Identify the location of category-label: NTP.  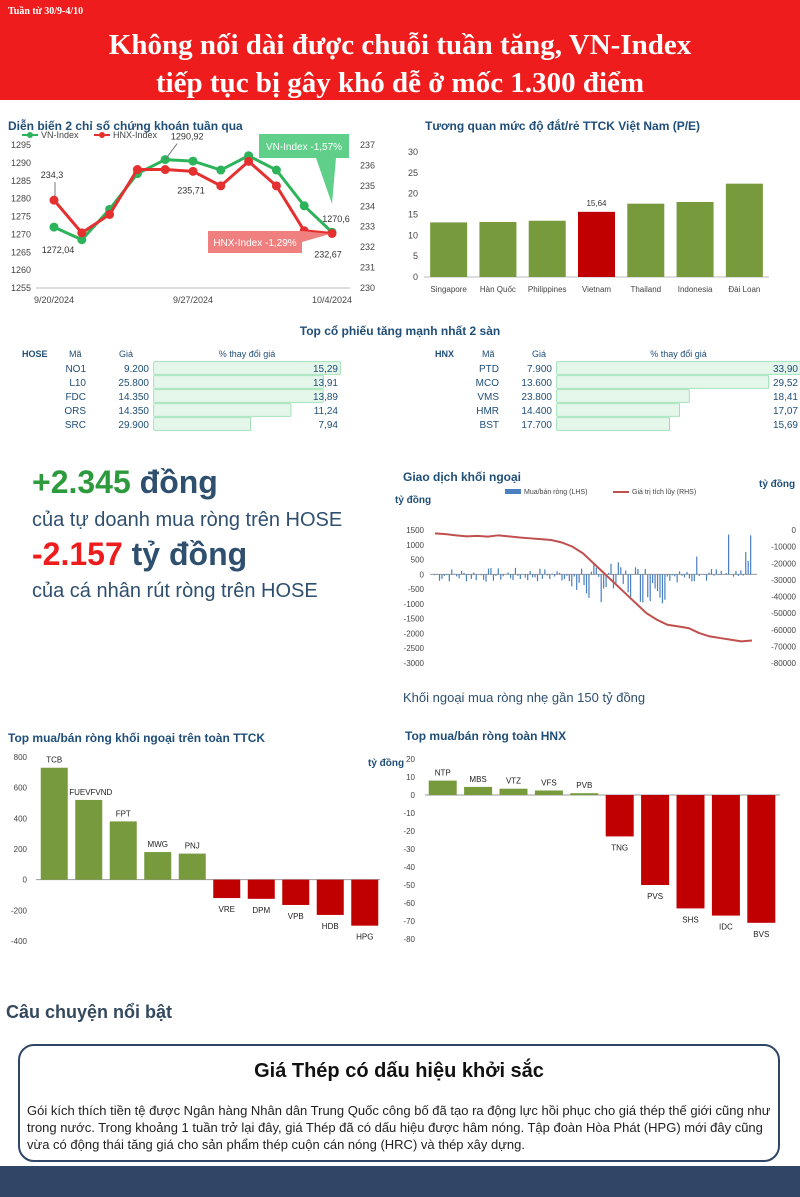
(443, 773).